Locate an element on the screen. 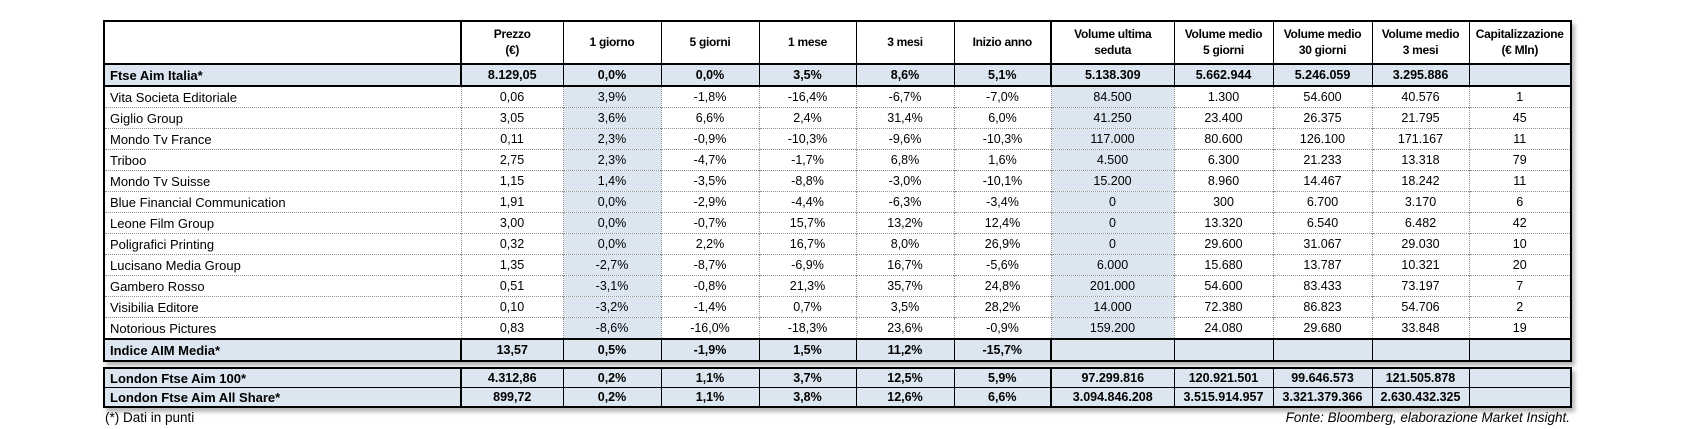  cell-m1: 16,7% is located at coordinates (807, 244).